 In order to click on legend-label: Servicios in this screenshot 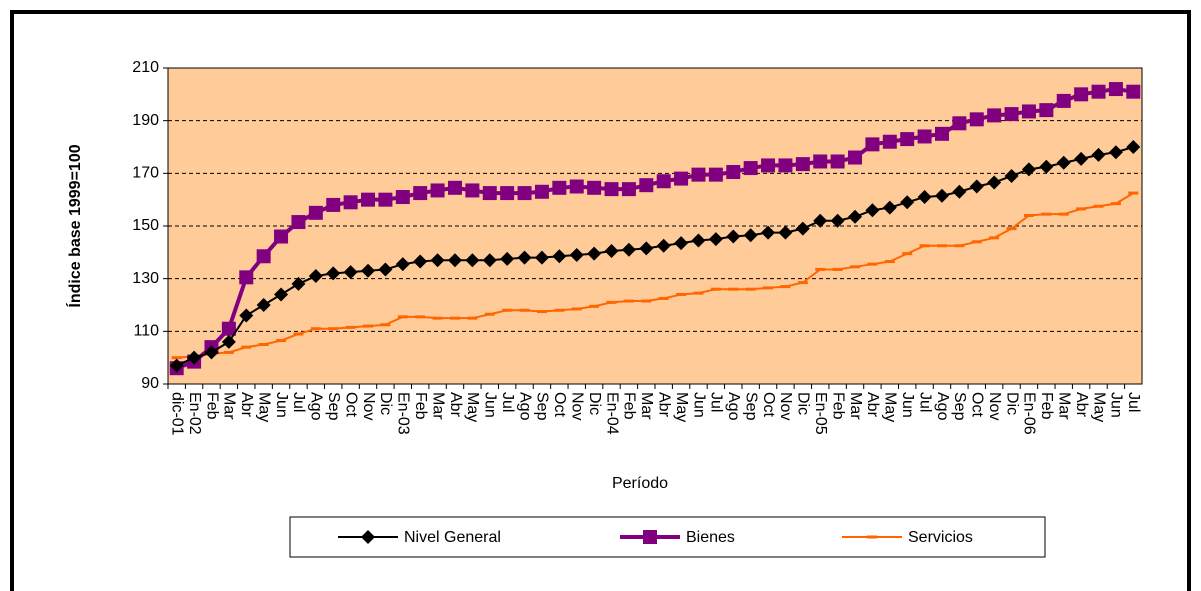, I will do `click(940, 537)`.